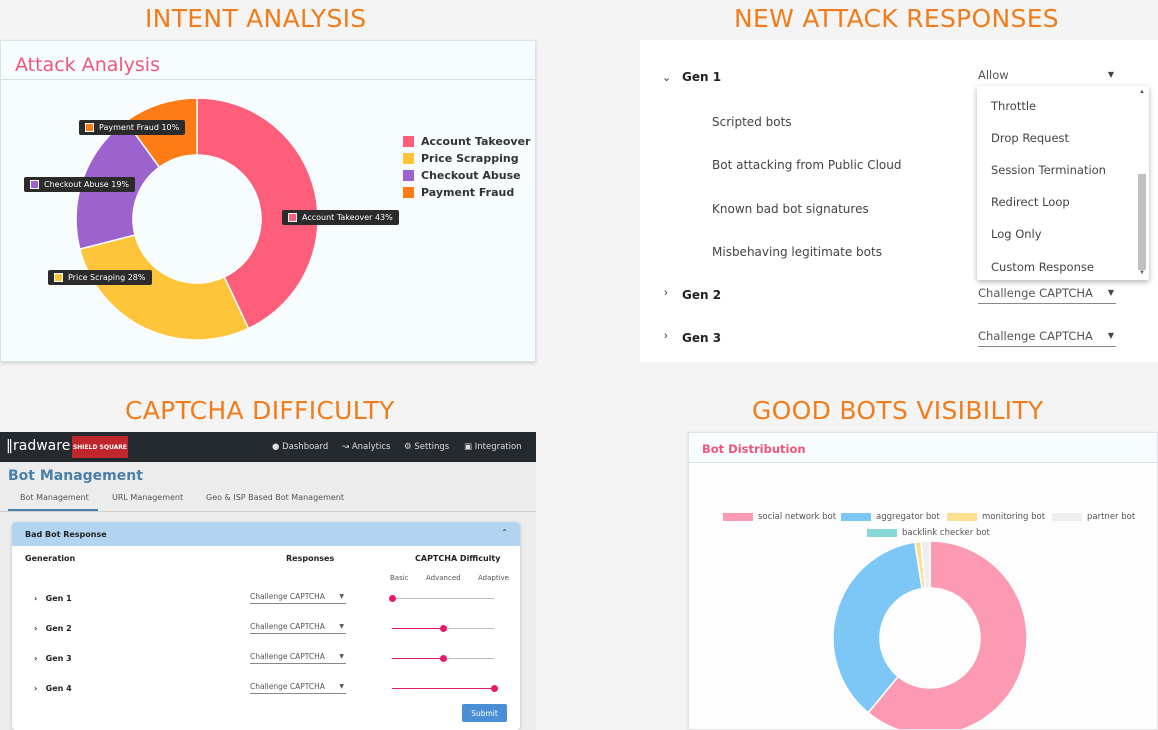 This screenshot has height=730, width=1158. Describe the element at coordinates (1047, 77) in the screenshot. I see `gen1-response-select: Allow ▼` at that location.